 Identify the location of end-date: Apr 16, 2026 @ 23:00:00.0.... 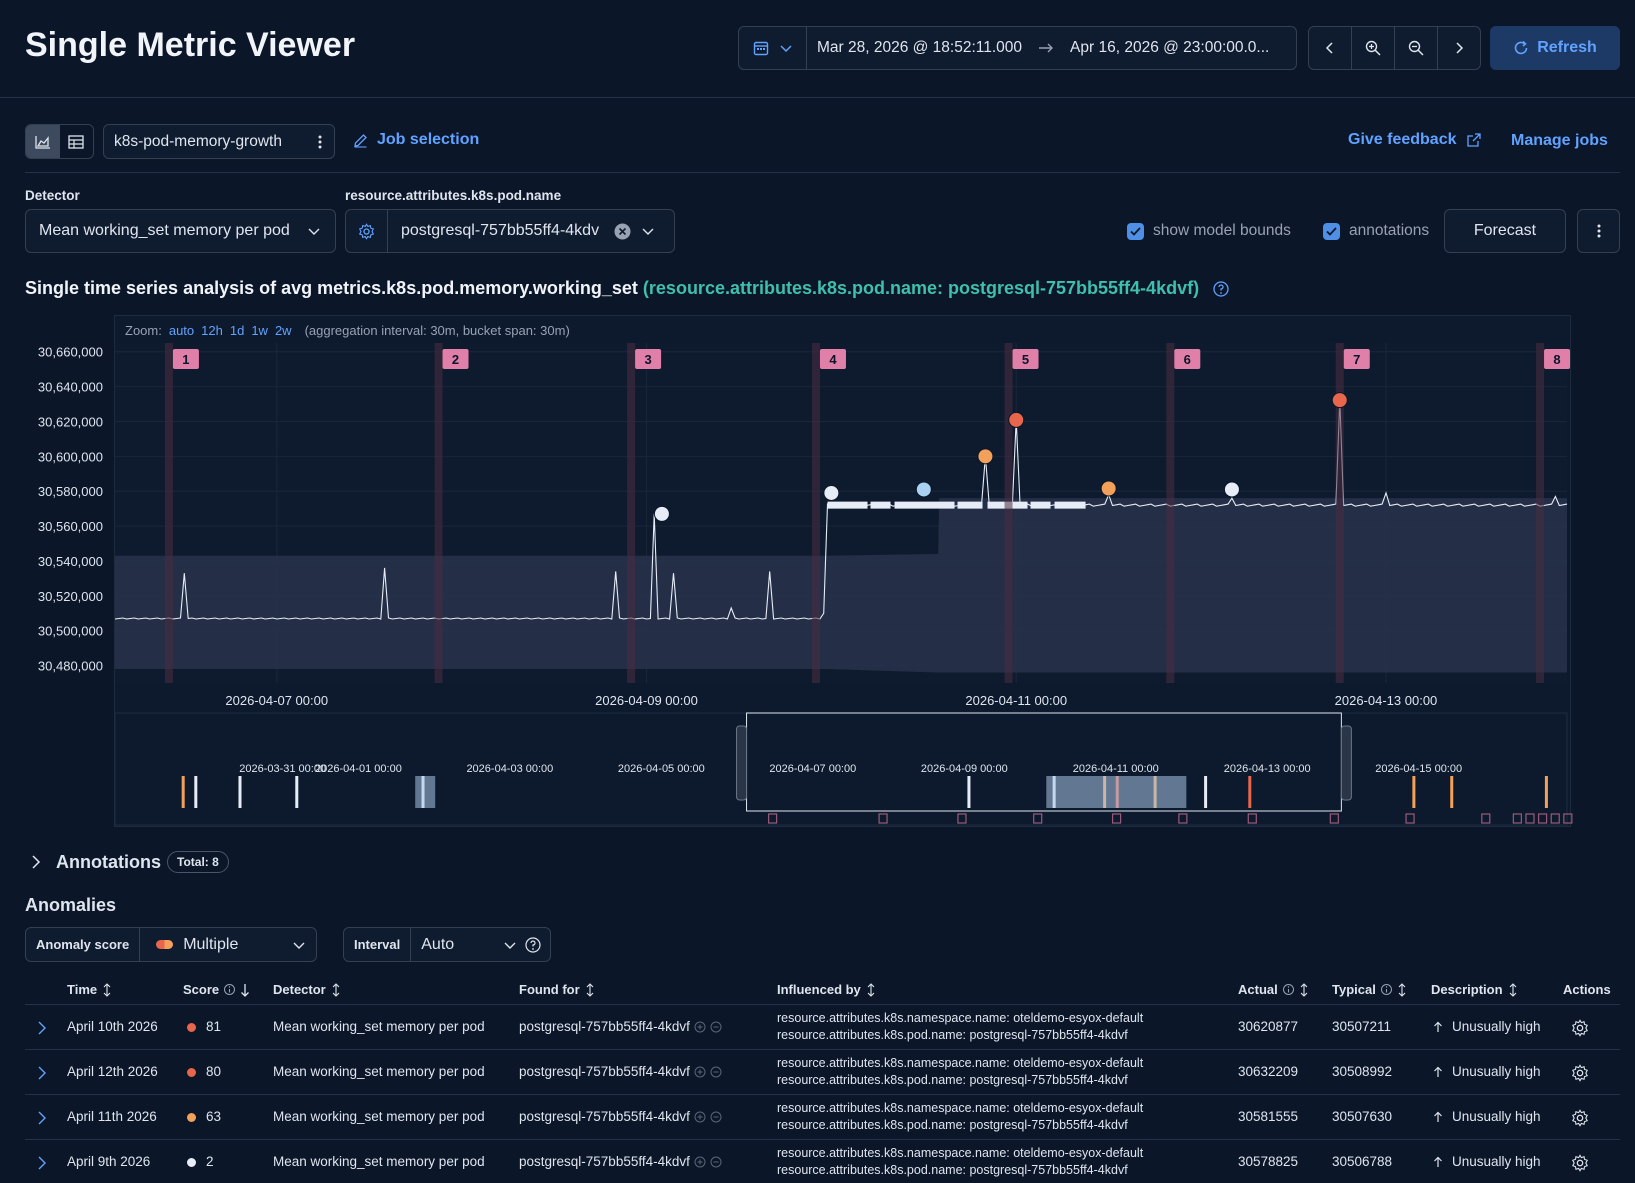
(1170, 47).